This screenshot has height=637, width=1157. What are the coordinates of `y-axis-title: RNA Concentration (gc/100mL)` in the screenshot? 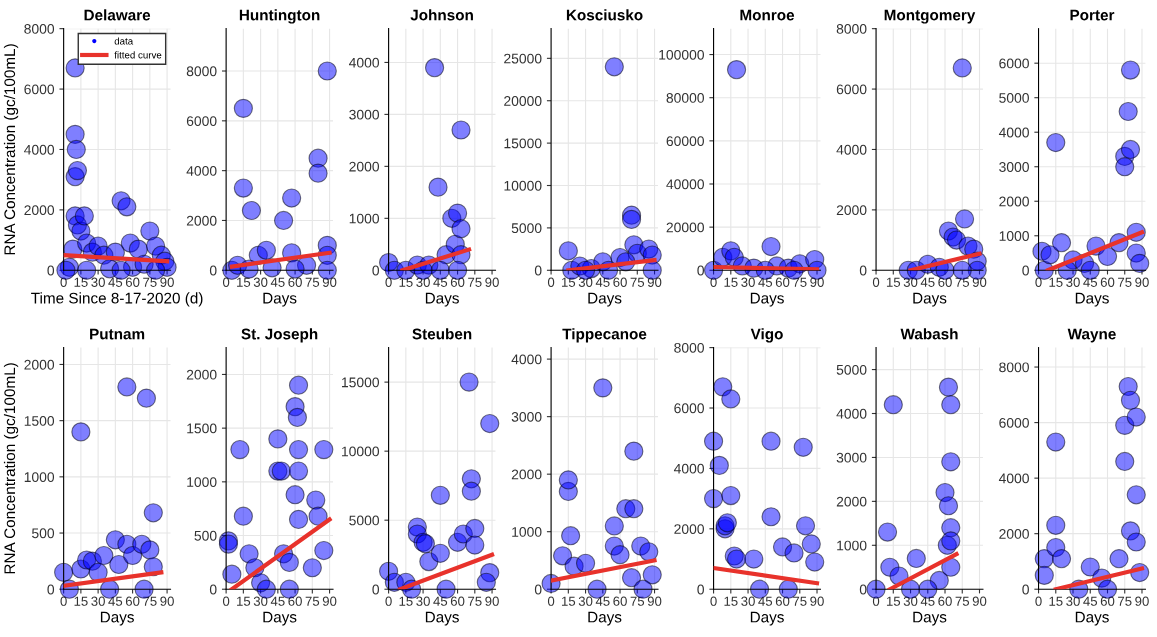 It's located at (11, 468).